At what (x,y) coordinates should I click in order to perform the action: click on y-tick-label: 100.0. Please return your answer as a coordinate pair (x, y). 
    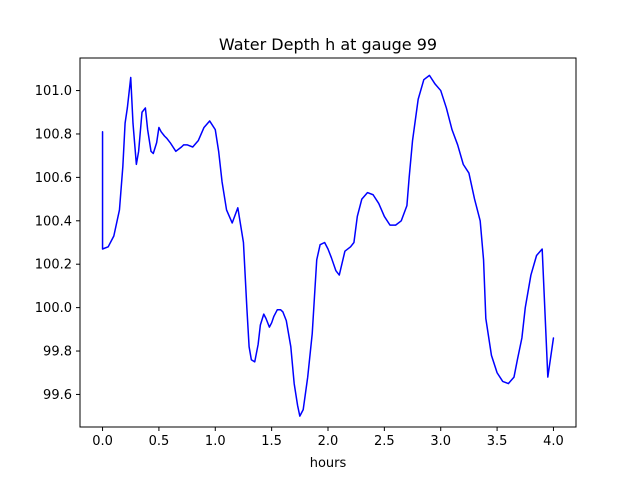
    Looking at the image, I should click on (53, 308).